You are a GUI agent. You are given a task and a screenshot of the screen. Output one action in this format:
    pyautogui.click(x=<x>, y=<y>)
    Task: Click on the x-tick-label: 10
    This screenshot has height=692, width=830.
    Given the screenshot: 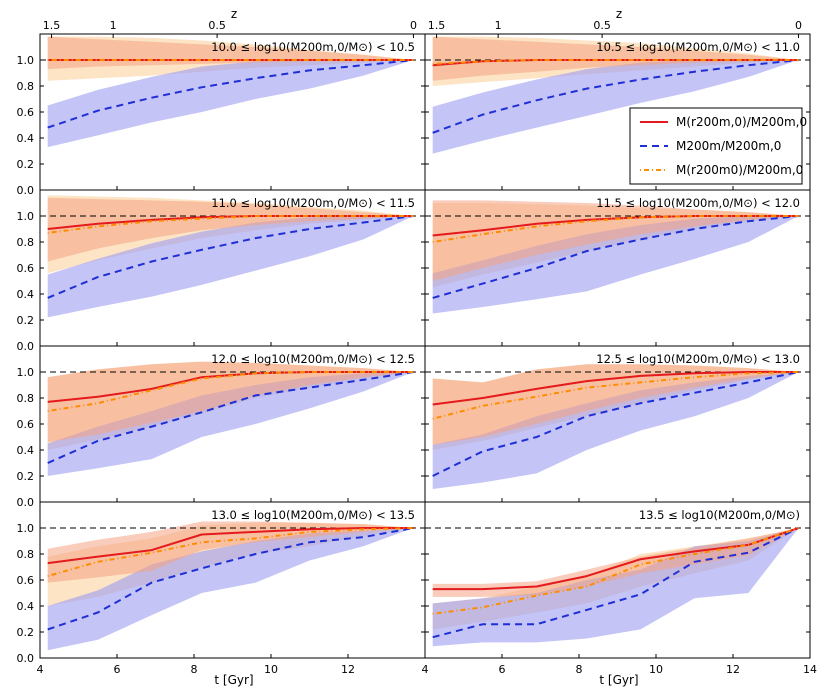 What is the action you would take?
    pyautogui.click(x=271, y=669)
    